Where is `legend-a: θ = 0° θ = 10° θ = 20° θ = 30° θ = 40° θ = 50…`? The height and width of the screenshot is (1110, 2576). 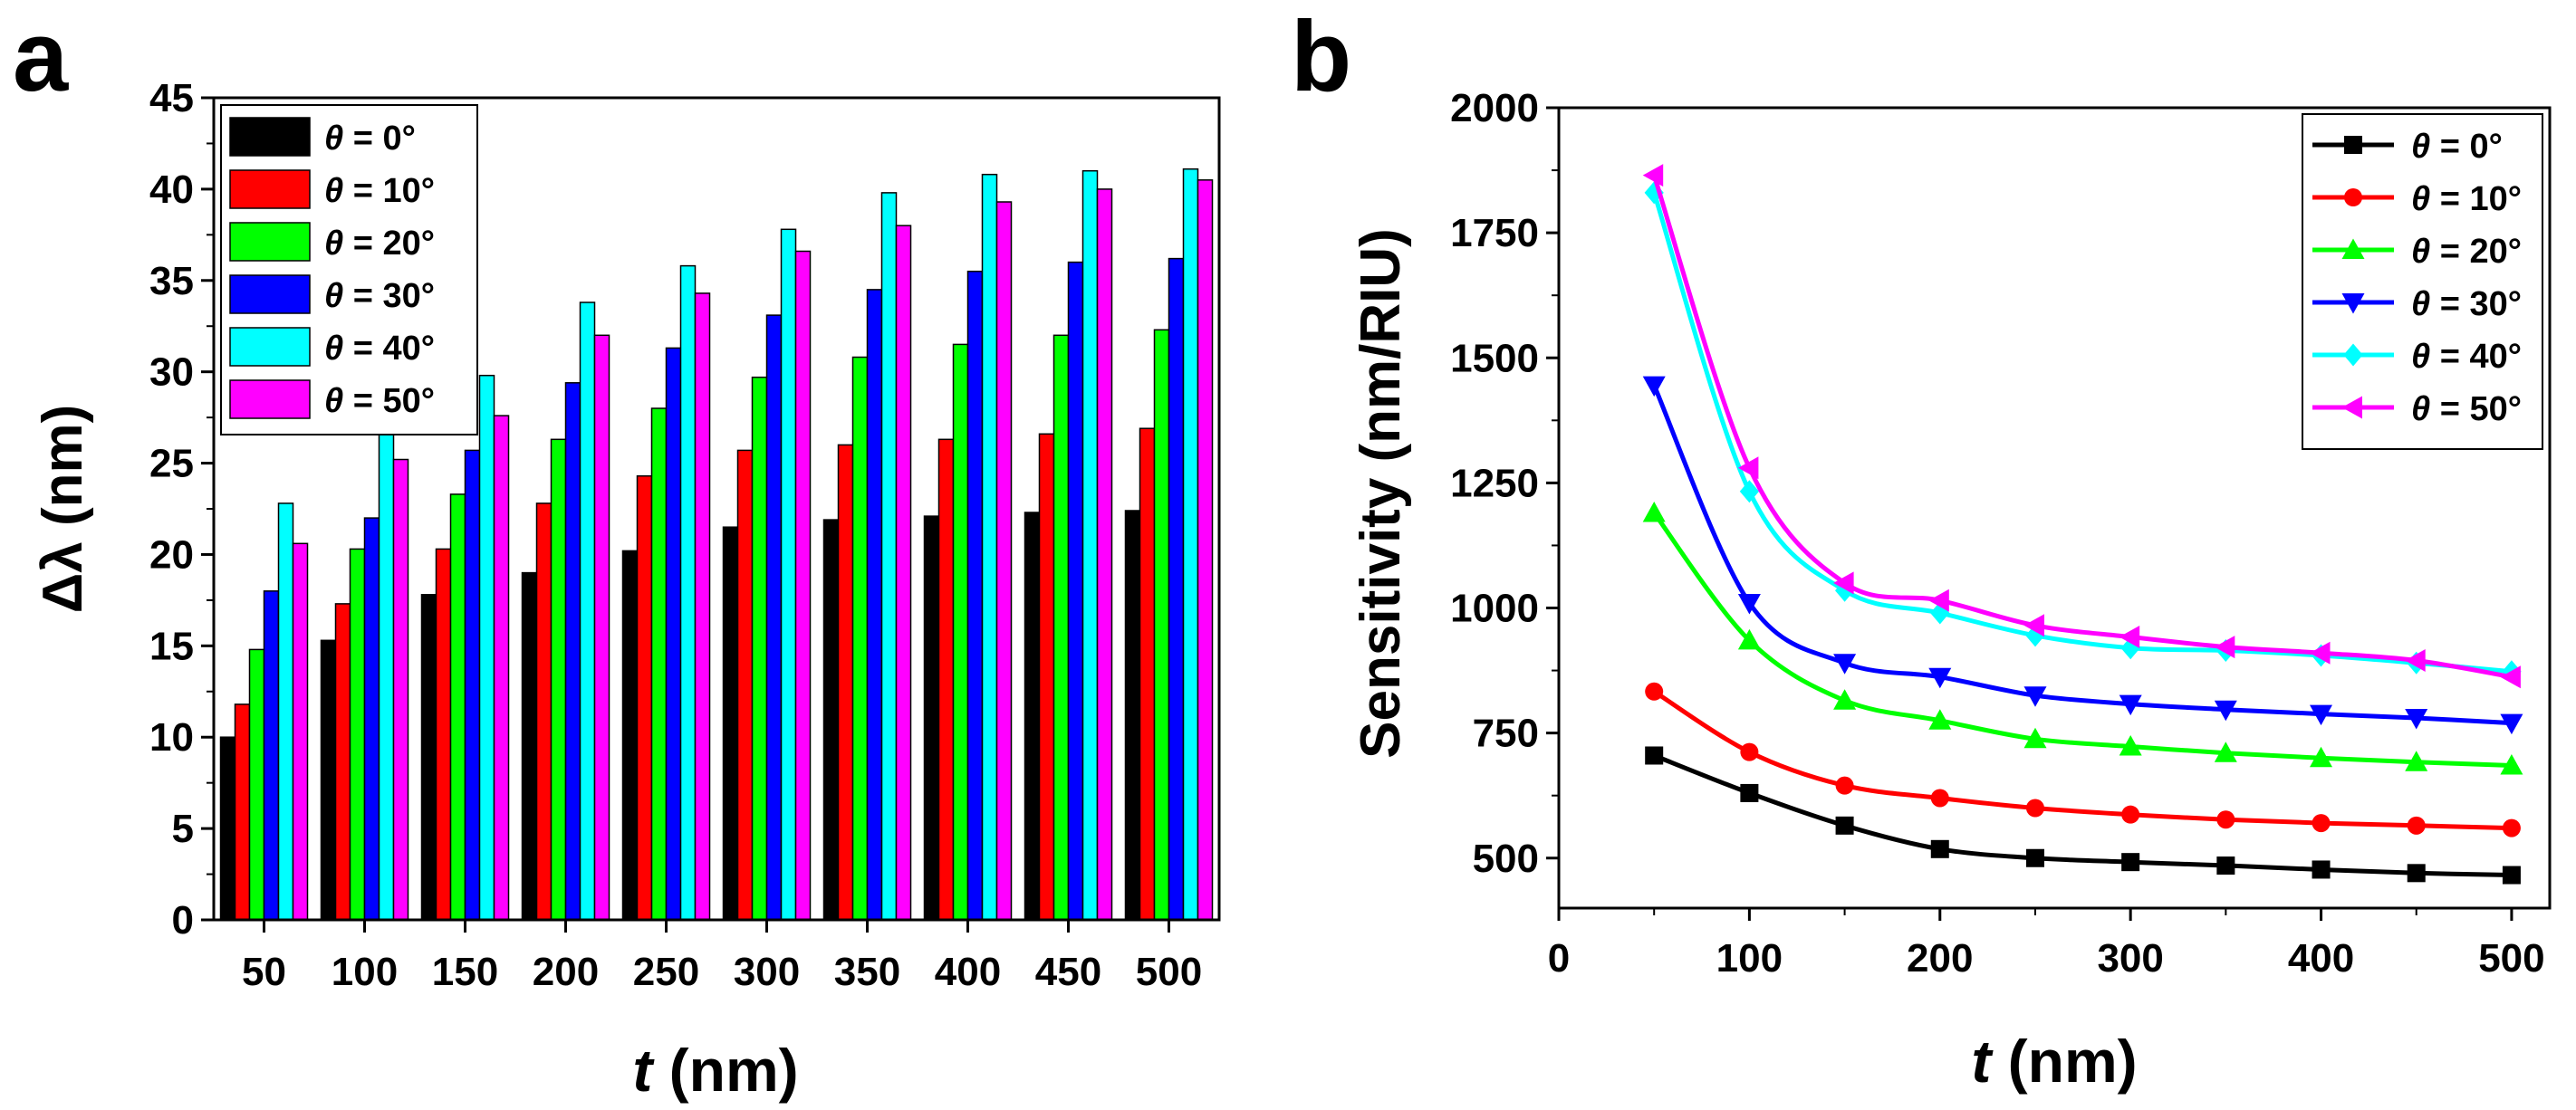
legend-a: θ = 0° θ = 10° θ = 20° θ = 30° θ = 40° θ = 50… is located at coordinates (349, 269).